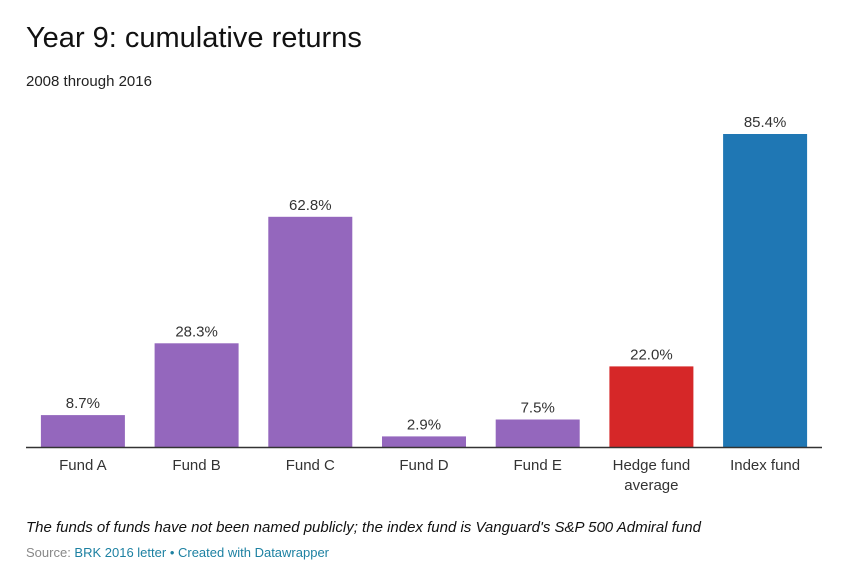 This screenshot has width=846, height=577. I want to click on value-label-fund-c: 62.8%, so click(310, 205).